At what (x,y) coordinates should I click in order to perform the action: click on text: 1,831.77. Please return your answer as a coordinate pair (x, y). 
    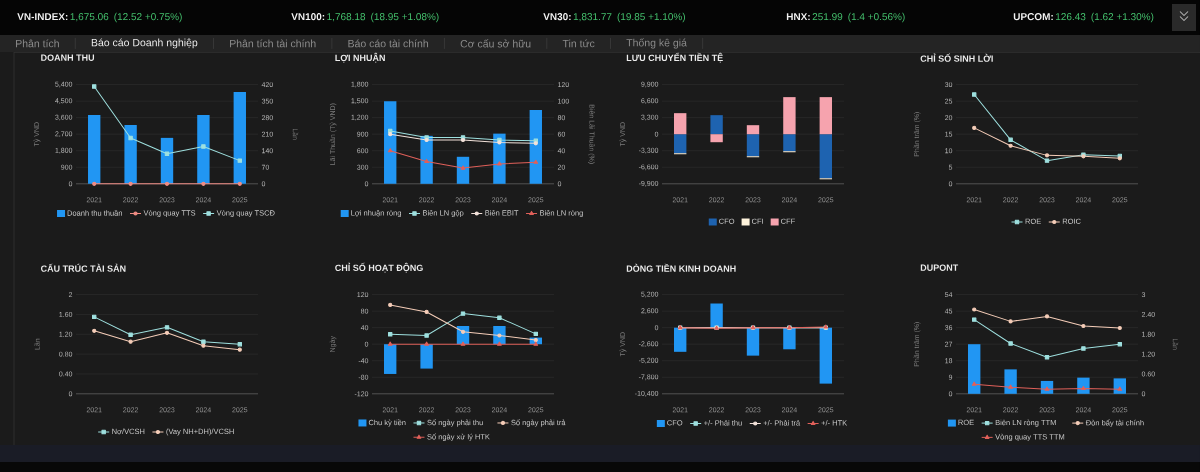
    Looking at the image, I should click on (592, 17).